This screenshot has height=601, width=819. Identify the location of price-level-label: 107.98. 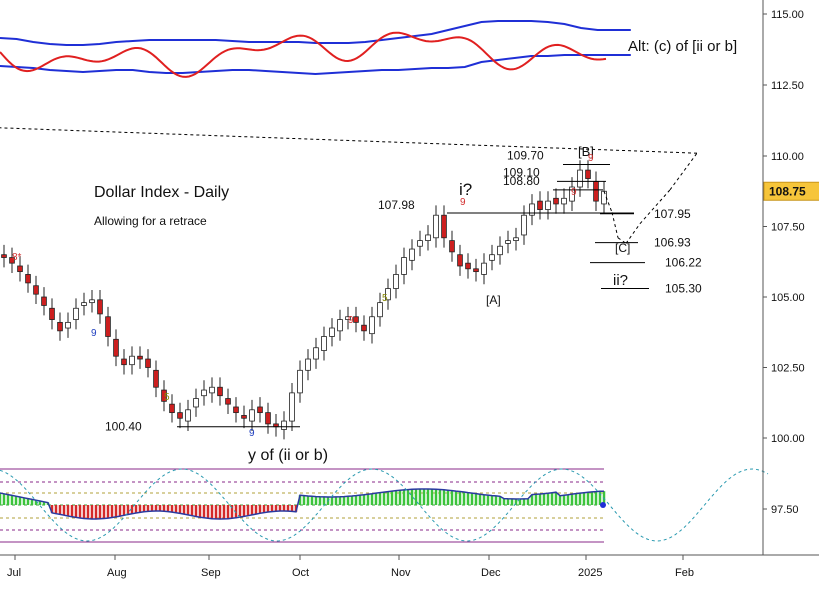
(396, 205).